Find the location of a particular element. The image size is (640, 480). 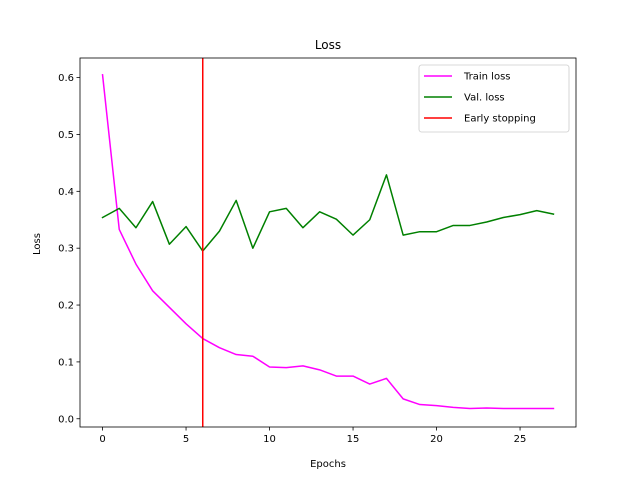

x-tick-label: 25 is located at coordinates (520, 439).